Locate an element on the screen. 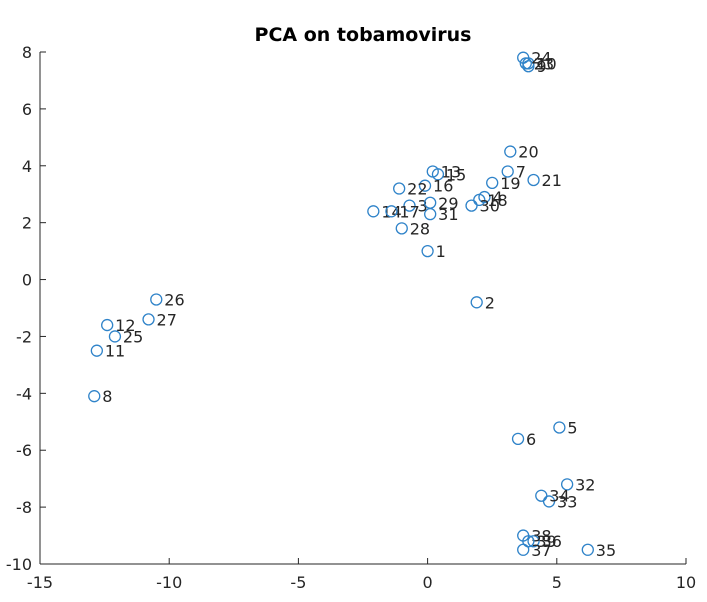 The height and width of the screenshot is (602, 707). data-point-label: 36 is located at coordinates (552, 541).